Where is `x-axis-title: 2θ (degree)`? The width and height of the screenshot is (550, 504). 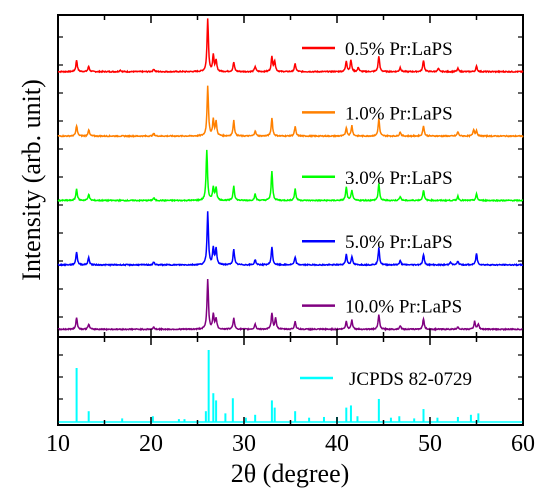 x-axis-title: 2θ (degree) is located at coordinates (290, 473).